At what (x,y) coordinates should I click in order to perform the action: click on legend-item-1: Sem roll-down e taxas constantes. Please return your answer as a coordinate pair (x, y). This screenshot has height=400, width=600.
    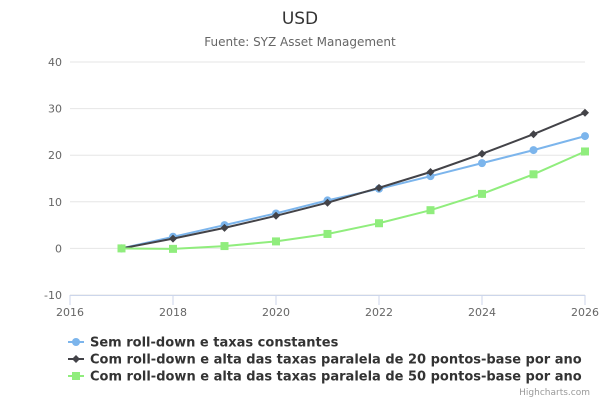
    Looking at the image, I should click on (203, 343).